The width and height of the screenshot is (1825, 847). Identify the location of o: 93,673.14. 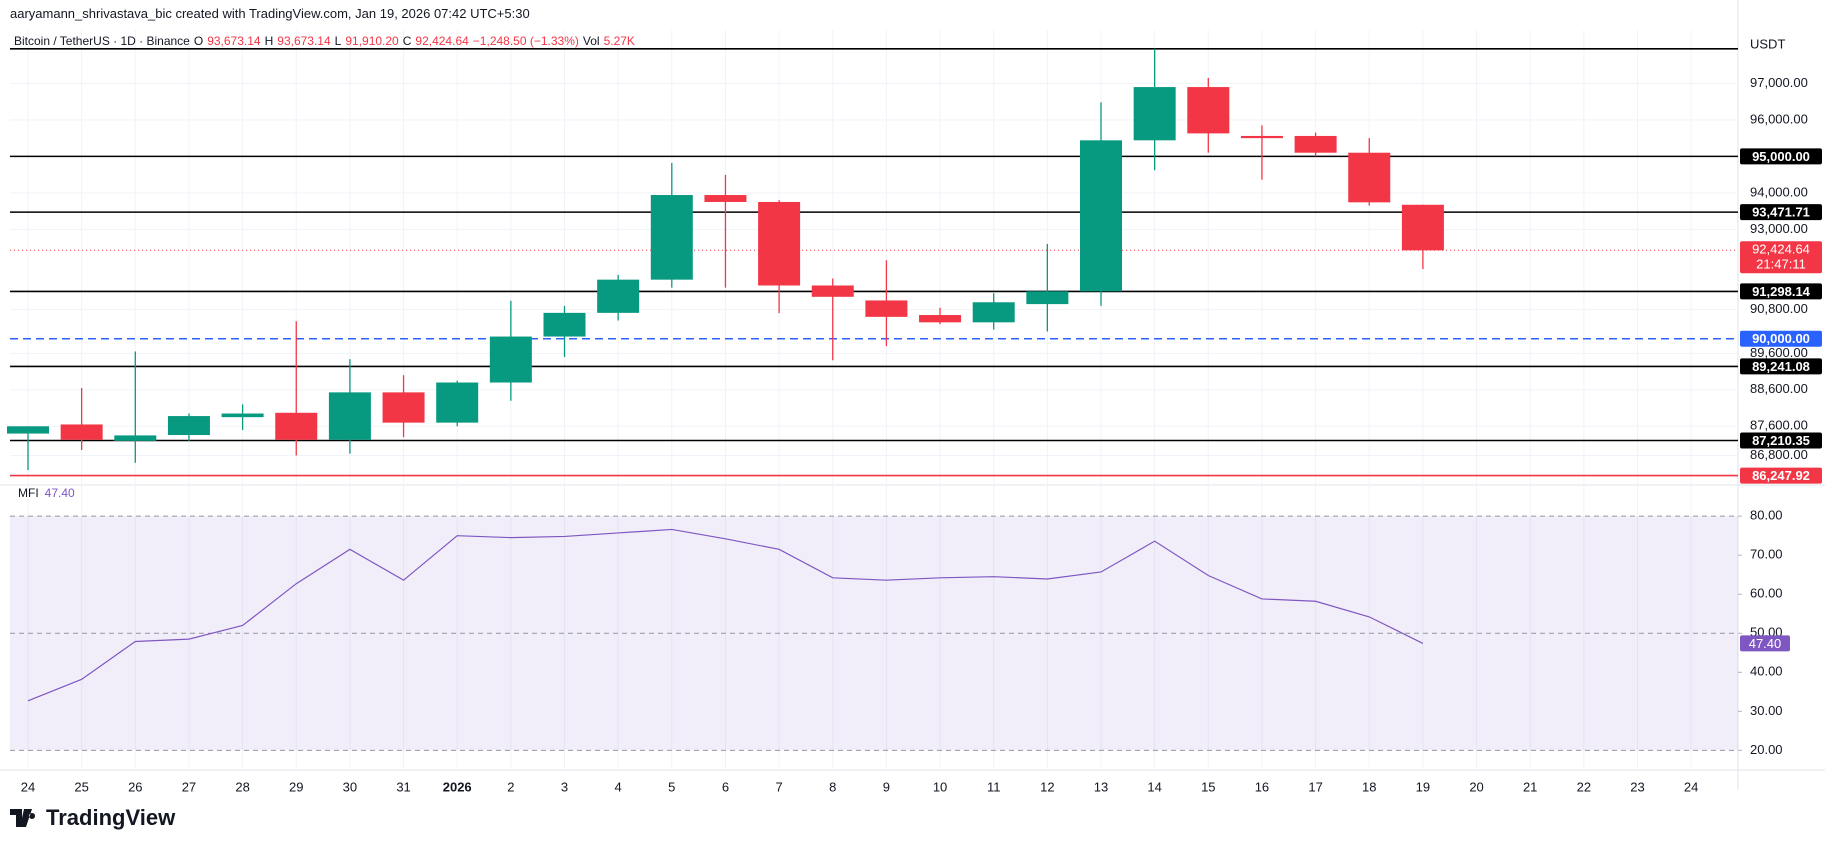
(234, 41).